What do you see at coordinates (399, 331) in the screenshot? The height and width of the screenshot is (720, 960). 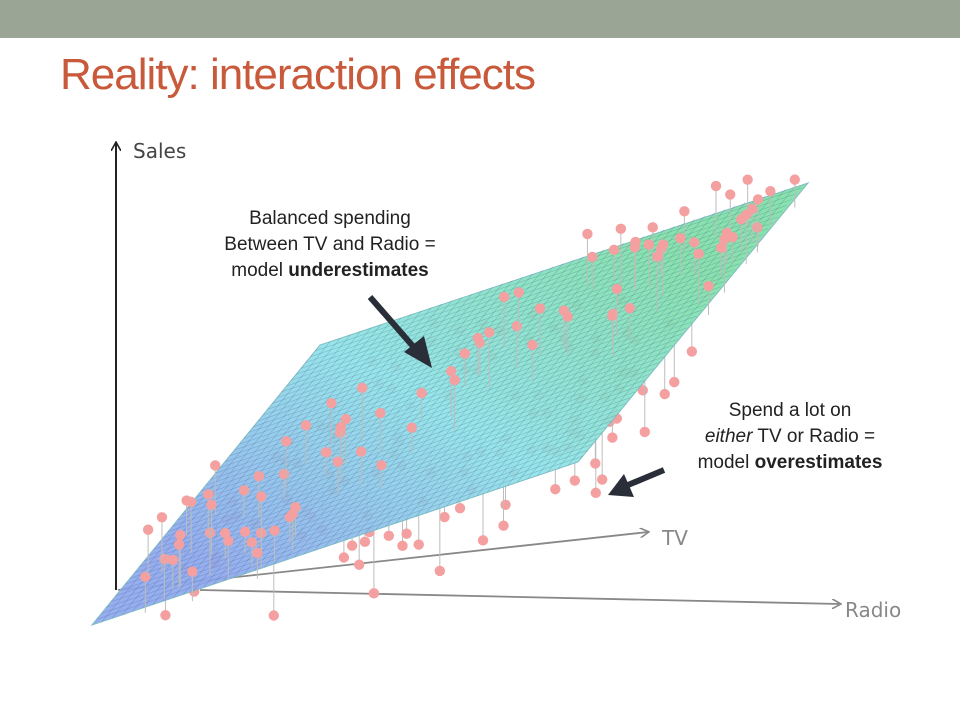 I see `underestimate-arrow` at bounding box center [399, 331].